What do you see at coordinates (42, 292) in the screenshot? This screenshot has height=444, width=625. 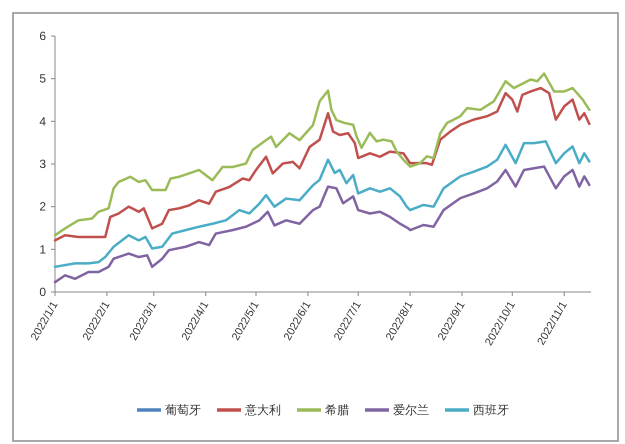 I see `y-tick-label: 0` at bounding box center [42, 292].